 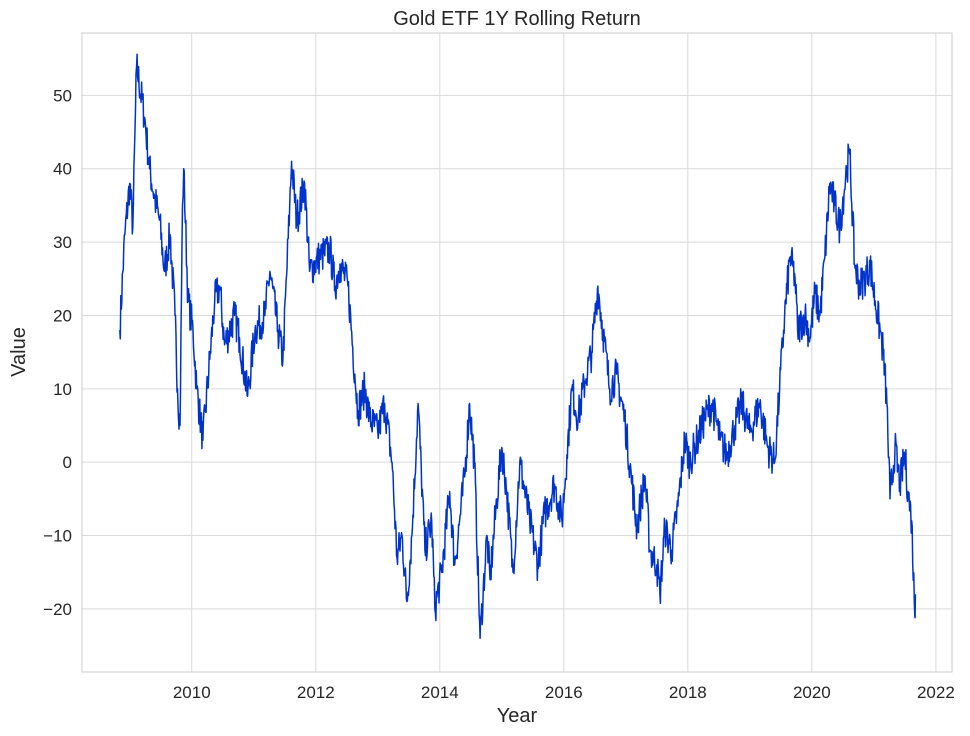 I want to click on x-axis-label: Year, so click(x=517, y=716).